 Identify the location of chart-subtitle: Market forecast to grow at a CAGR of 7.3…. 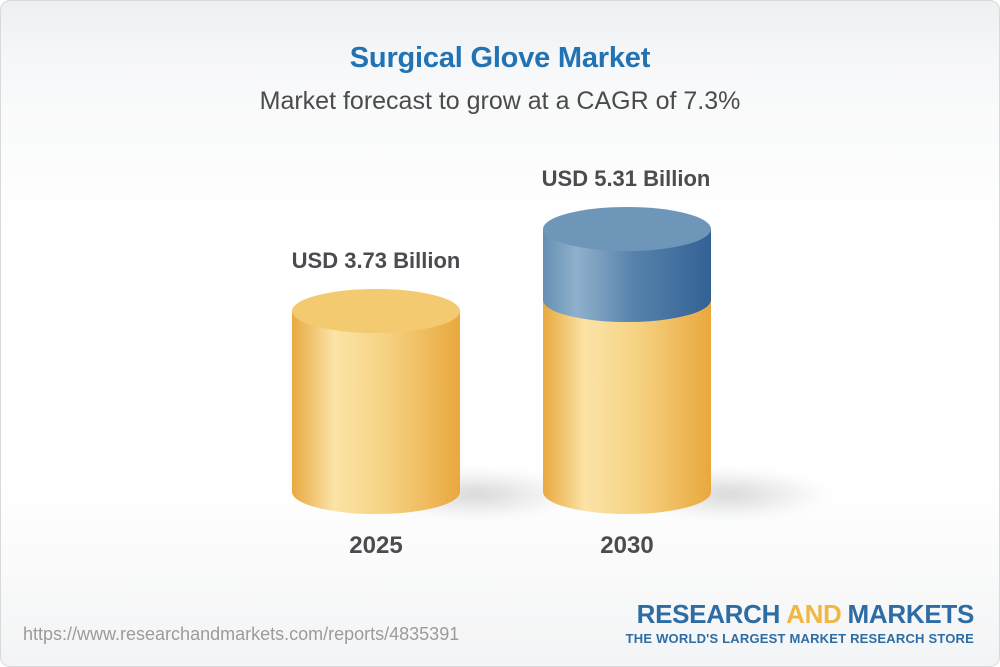
(500, 101).